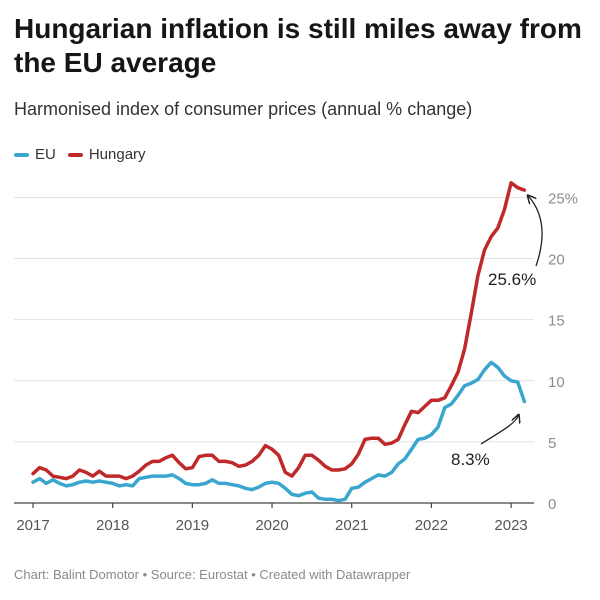 This screenshot has width=600, height=600. What do you see at coordinates (192, 525) in the screenshot?
I see `x-tick-label-2019: 2019` at bounding box center [192, 525].